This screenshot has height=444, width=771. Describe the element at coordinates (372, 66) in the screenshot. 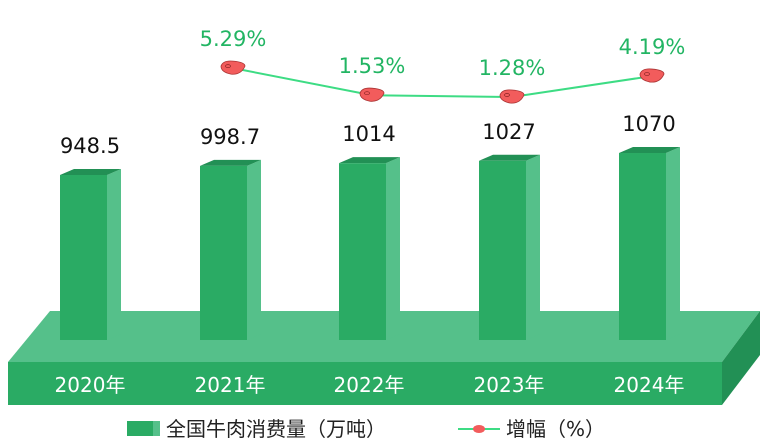

I see `growth-value-label: 1.53%` at that location.